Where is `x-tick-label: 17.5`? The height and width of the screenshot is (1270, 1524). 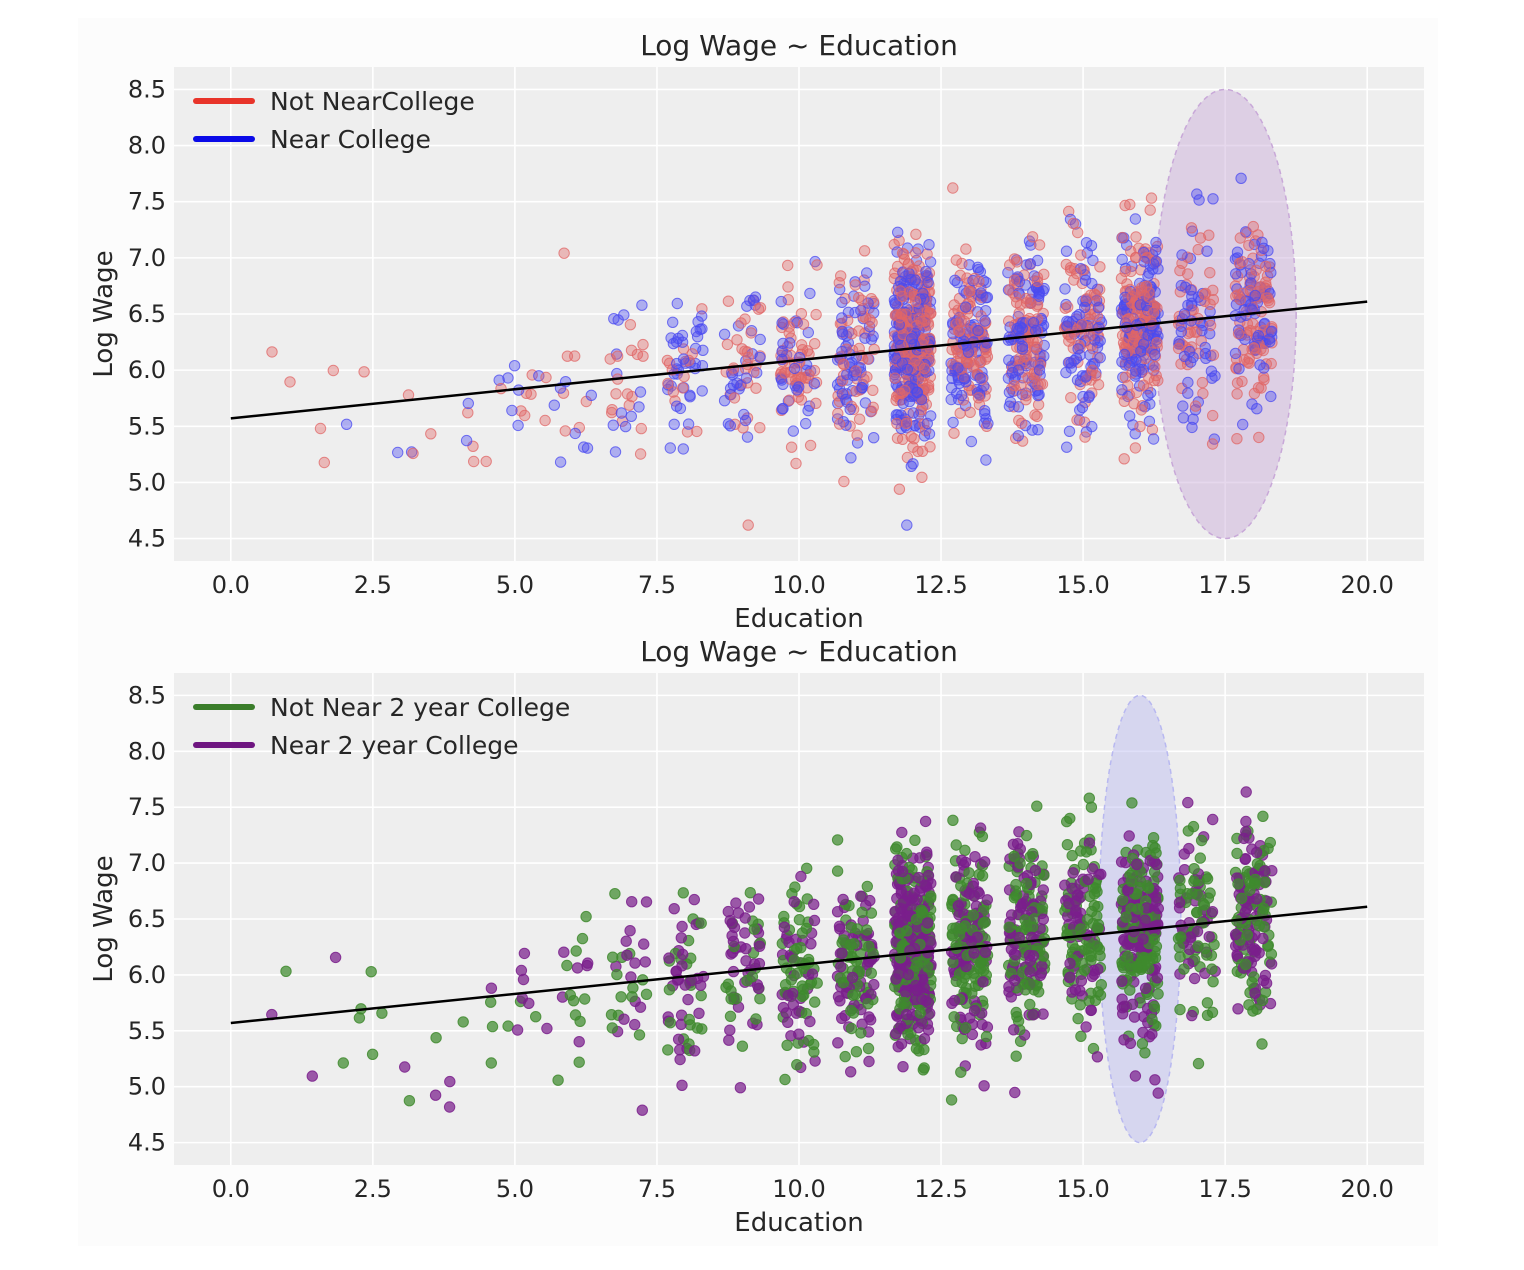
x-tick-label: 17.5 is located at coordinates (1224, 1189).